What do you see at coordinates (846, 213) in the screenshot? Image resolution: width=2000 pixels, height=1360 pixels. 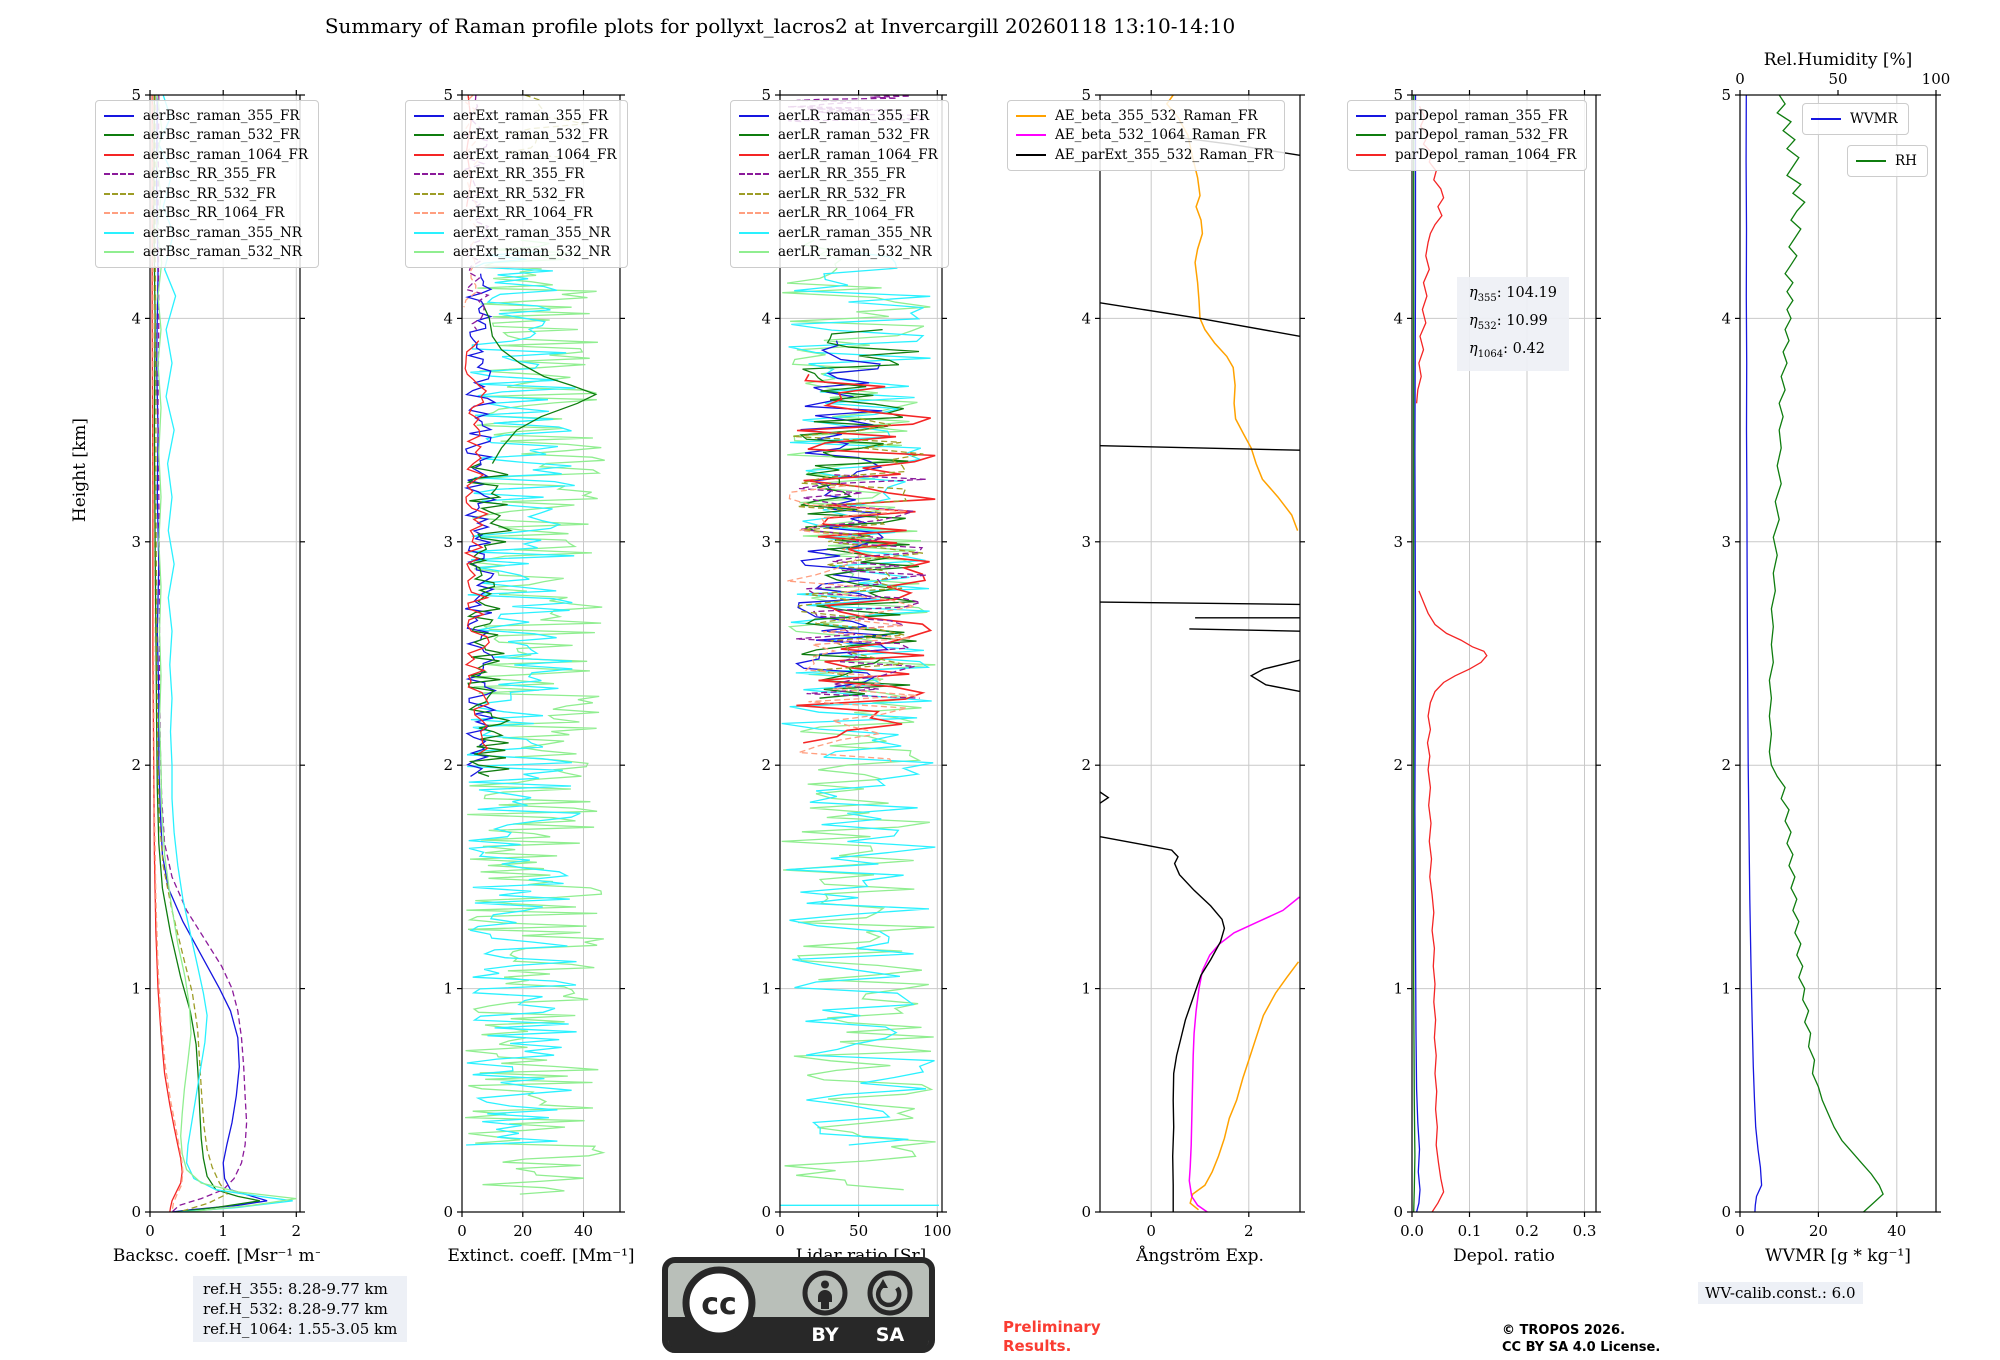 I see `legend-label: aerLR_RR_1064_FR` at bounding box center [846, 213].